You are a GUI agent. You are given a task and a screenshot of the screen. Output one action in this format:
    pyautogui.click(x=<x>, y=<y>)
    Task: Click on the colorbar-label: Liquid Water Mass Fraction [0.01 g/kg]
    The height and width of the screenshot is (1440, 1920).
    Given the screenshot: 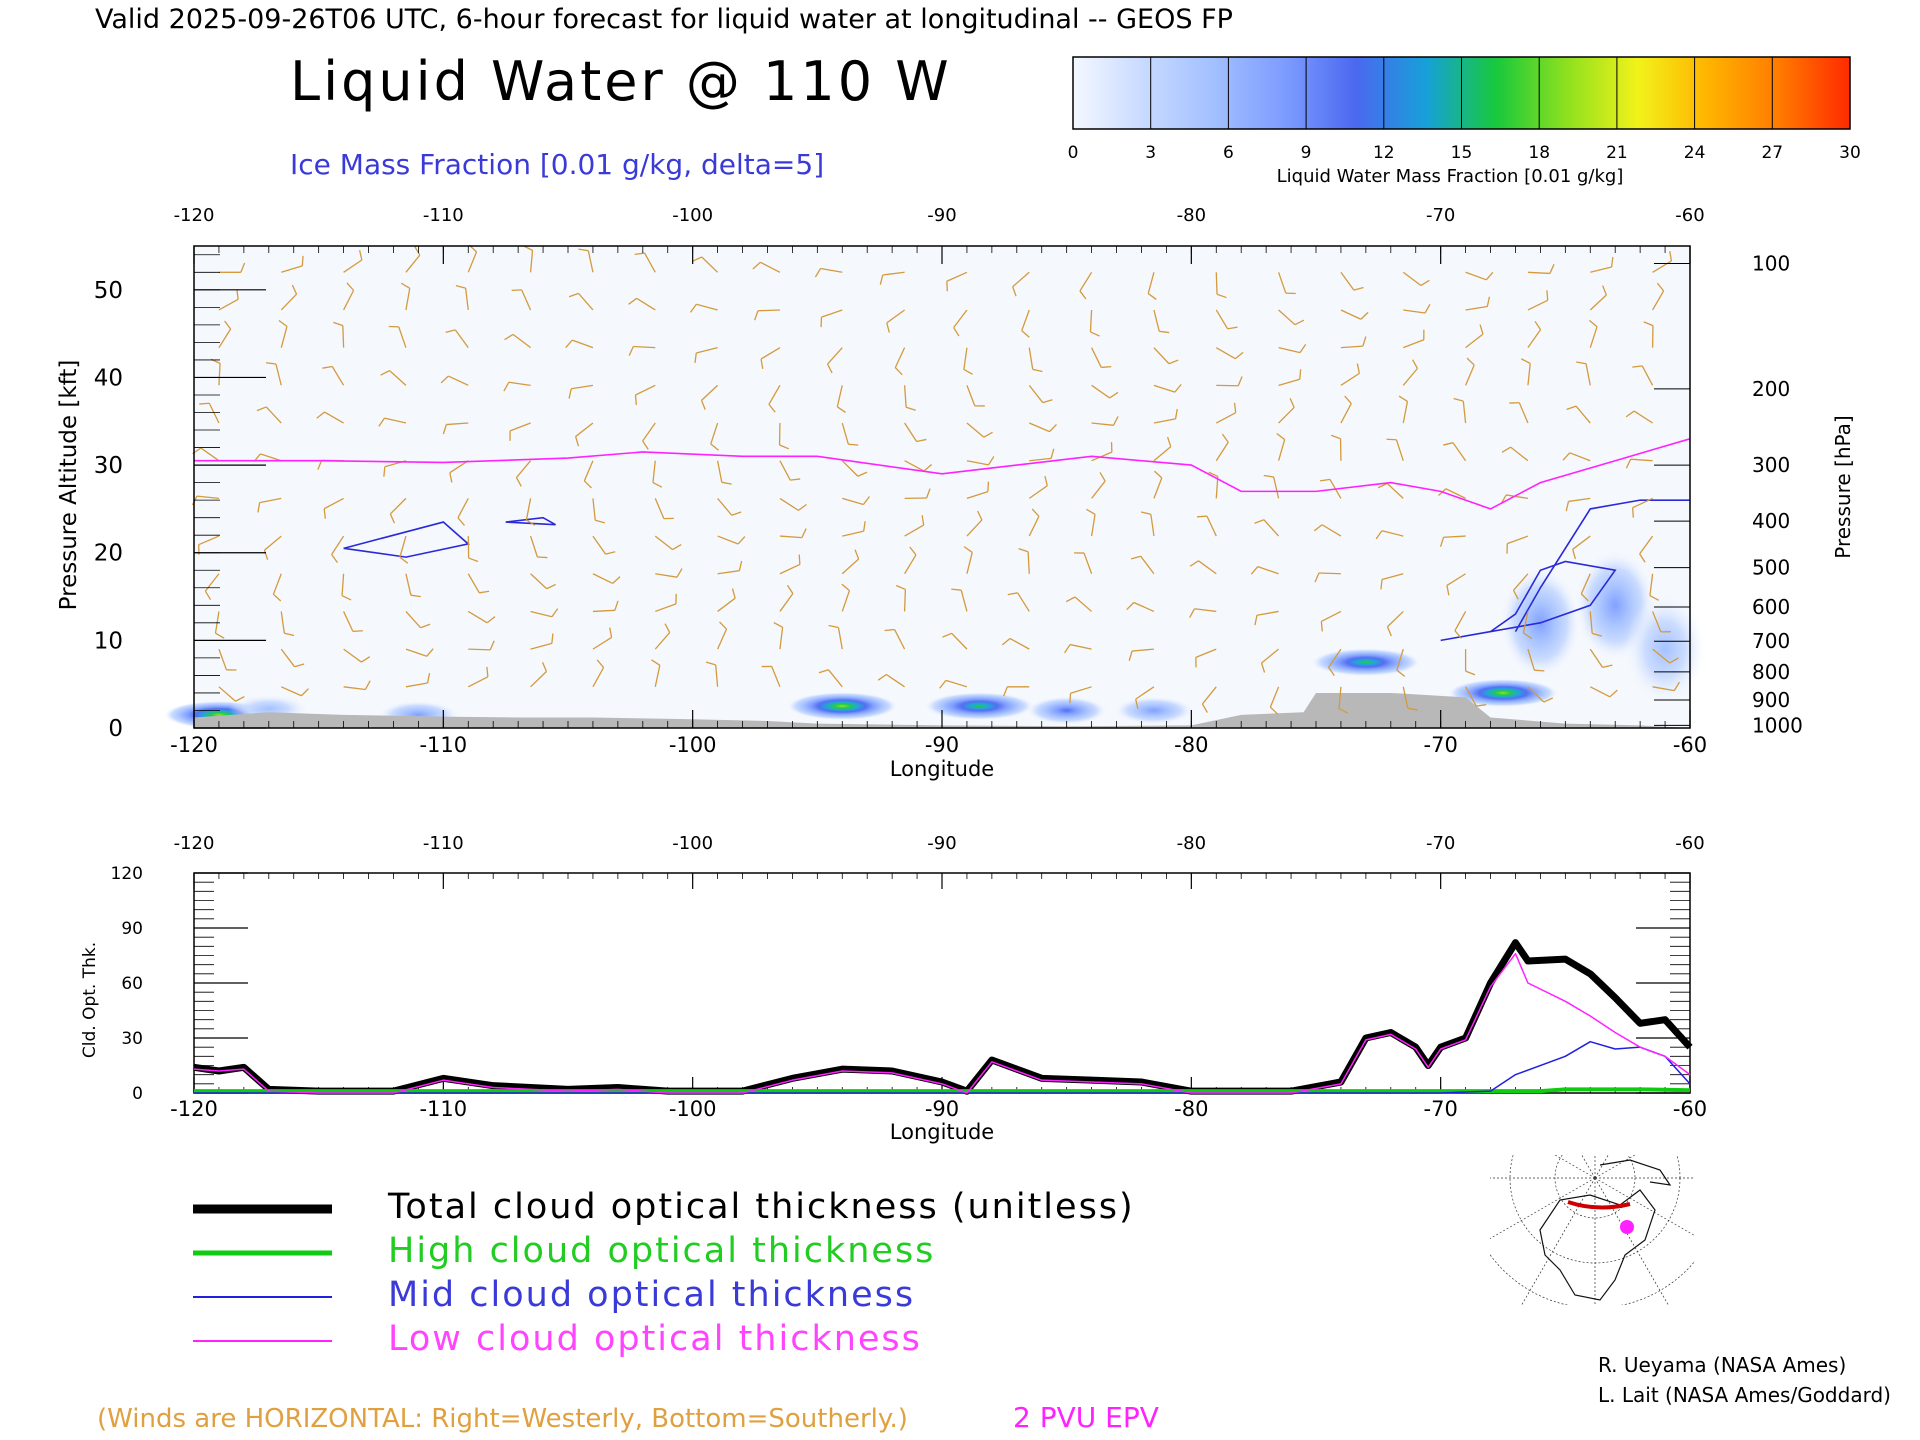 What is the action you would take?
    pyautogui.click(x=1450, y=176)
    